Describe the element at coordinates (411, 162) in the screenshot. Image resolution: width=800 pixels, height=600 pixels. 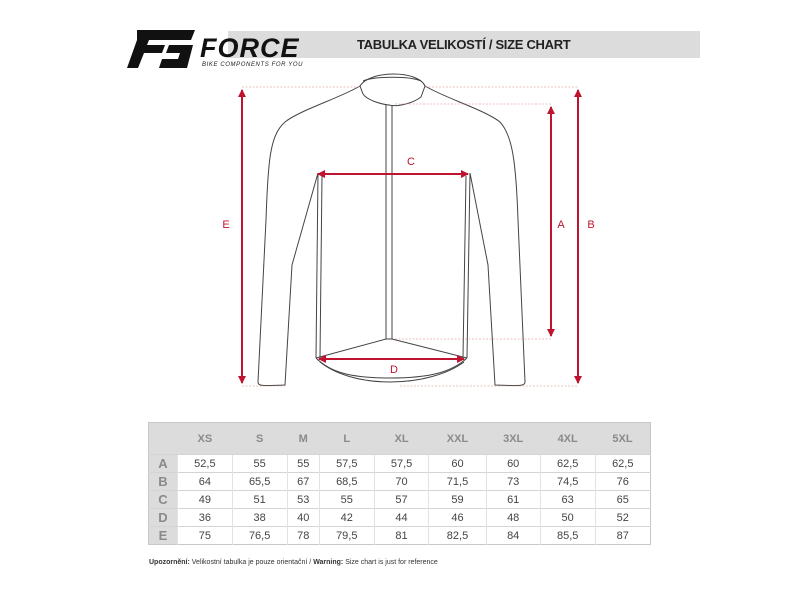
I see `label-c: C` at that location.